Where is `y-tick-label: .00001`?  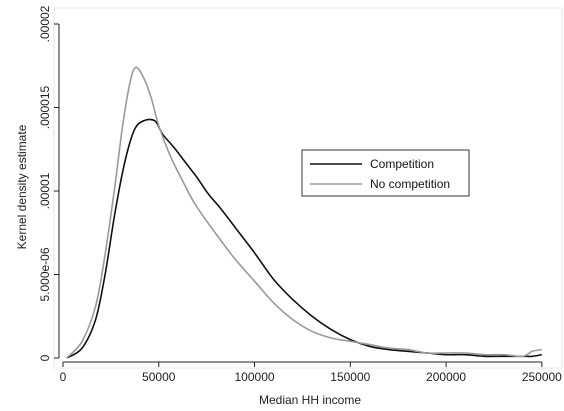 y-tick-label: .00001 is located at coordinates (45, 190).